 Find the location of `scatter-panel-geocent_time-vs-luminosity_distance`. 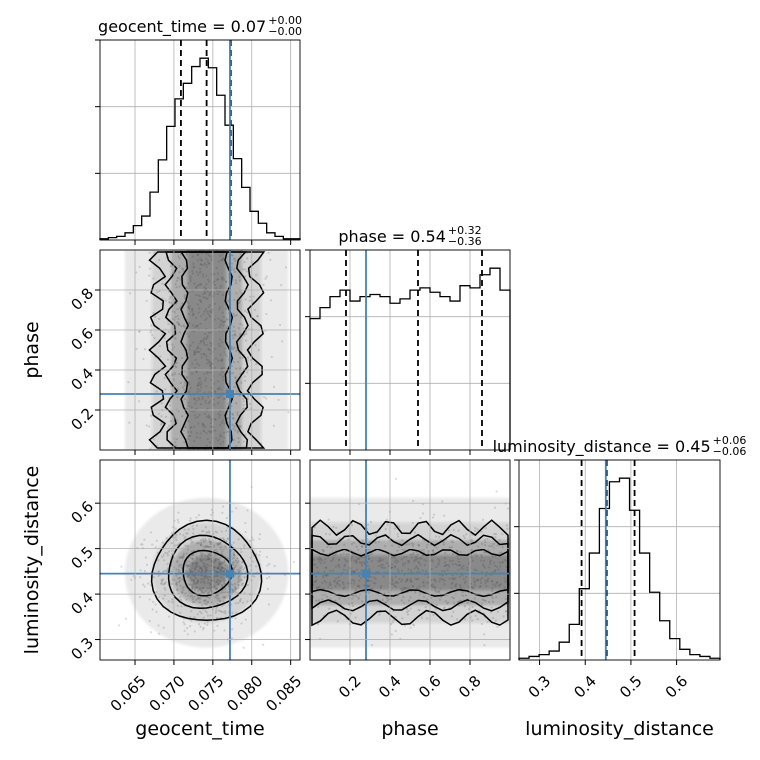

scatter-panel-geocent_time-vs-luminosity_distance is located at coordinates (200, 560).